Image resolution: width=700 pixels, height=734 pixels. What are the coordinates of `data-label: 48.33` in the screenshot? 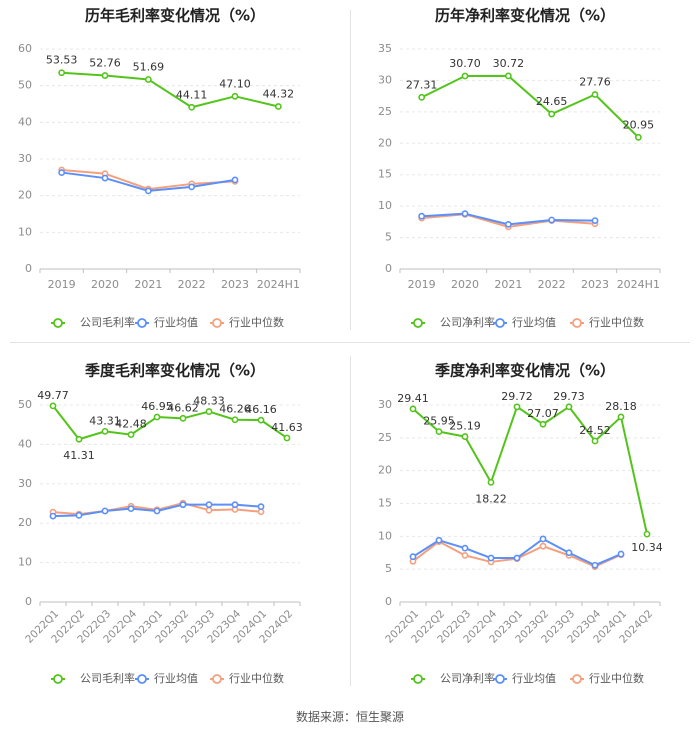 It's located at (209, 401).